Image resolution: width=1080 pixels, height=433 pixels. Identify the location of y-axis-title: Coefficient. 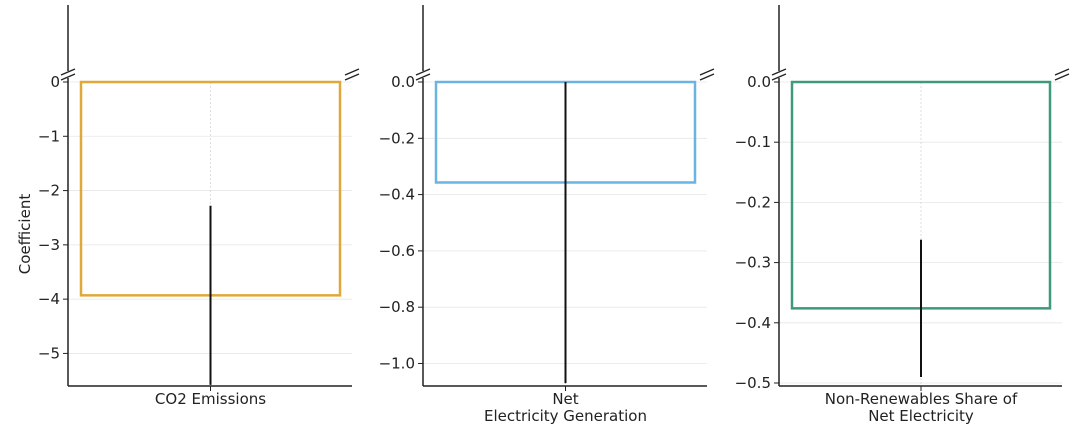
(25, 234).